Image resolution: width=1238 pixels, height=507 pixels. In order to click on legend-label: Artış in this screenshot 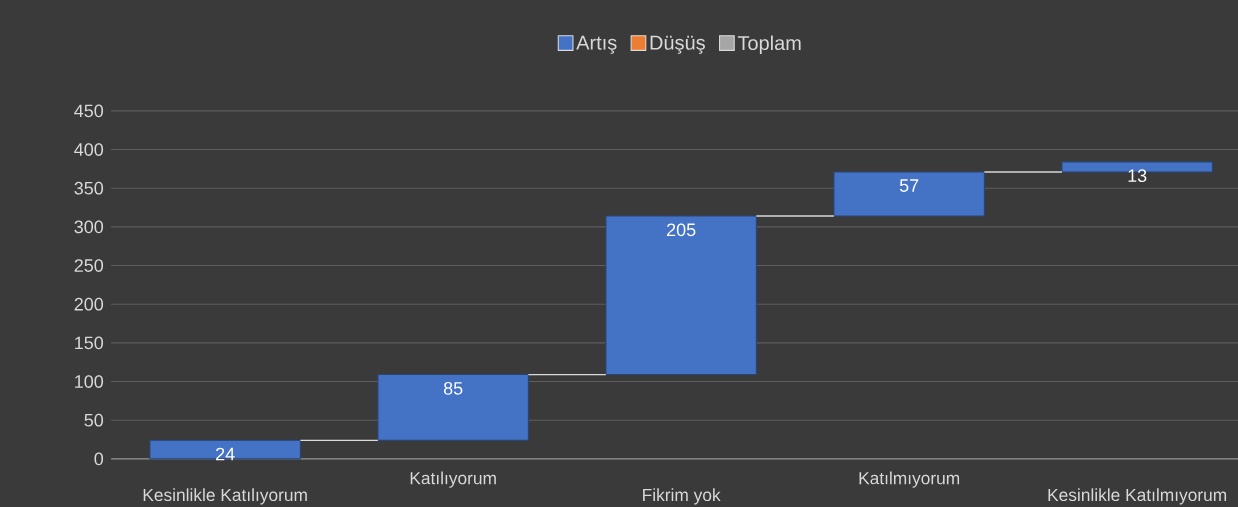, I will do `click(596, 44)`.